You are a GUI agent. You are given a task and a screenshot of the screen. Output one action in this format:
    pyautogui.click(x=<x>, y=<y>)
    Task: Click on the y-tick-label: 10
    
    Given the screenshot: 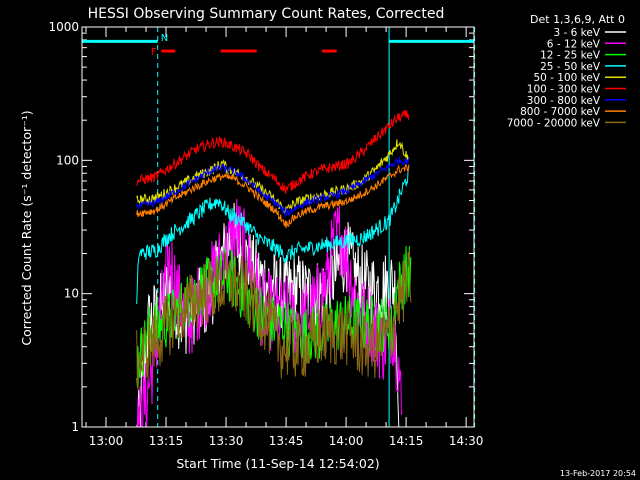 What is the action you would take?
    pyautogui.click(x=71, y=294)
    